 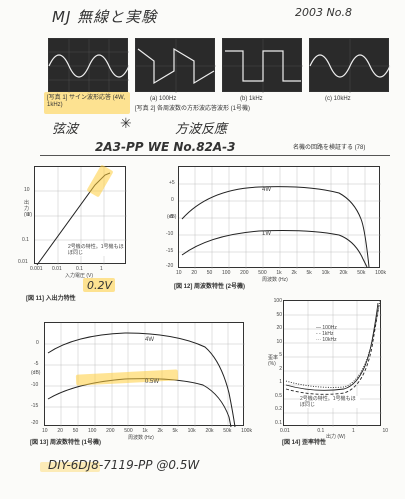 I want to click on fig11-ytick-3: 0.01, so click(x=23, y=262).